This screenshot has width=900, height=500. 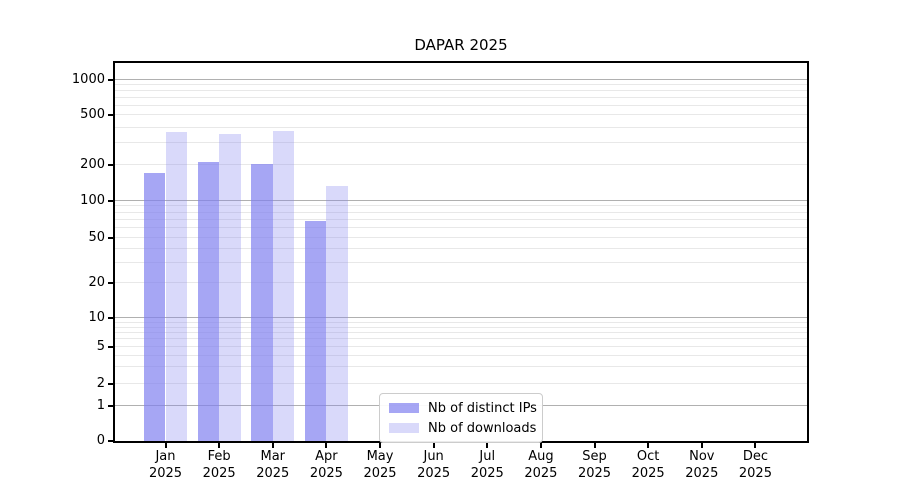 What do you see at coordinates (273, 465) in the screenshot?
I see `x-tick-label-mar: Mar 2025` at bounding box center [273, 465].